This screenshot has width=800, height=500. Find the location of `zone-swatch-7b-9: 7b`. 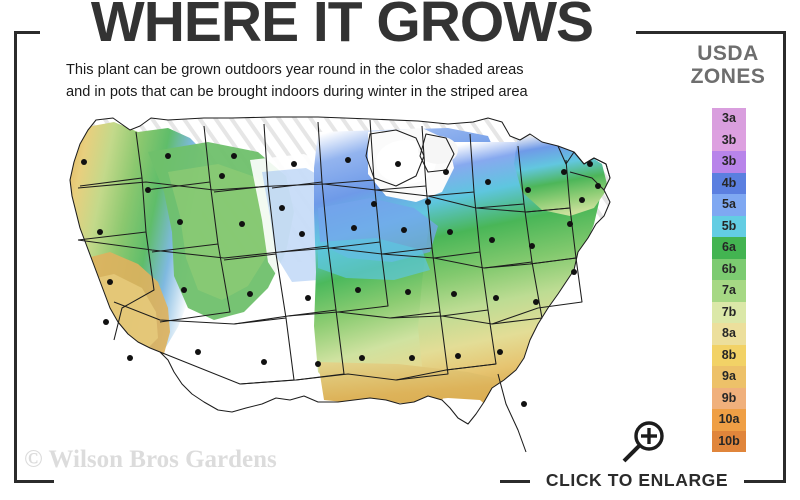

zone-swatch-7b-9: 7b is located at coordinates (729, 312).